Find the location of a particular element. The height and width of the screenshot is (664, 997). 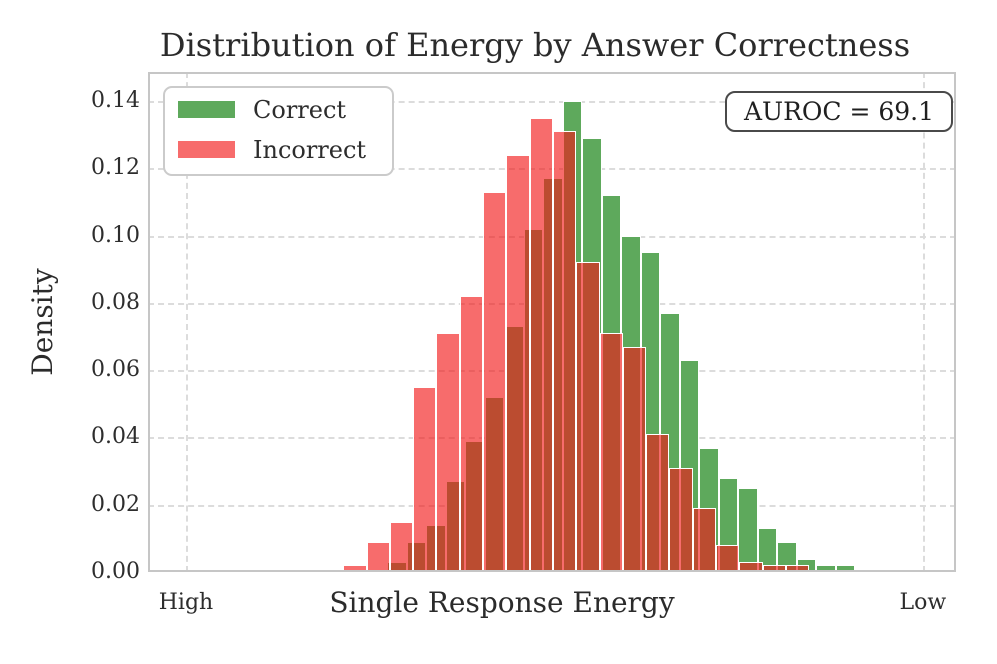

y-tick-label: 0.04 is located at coordinates (115, 437).